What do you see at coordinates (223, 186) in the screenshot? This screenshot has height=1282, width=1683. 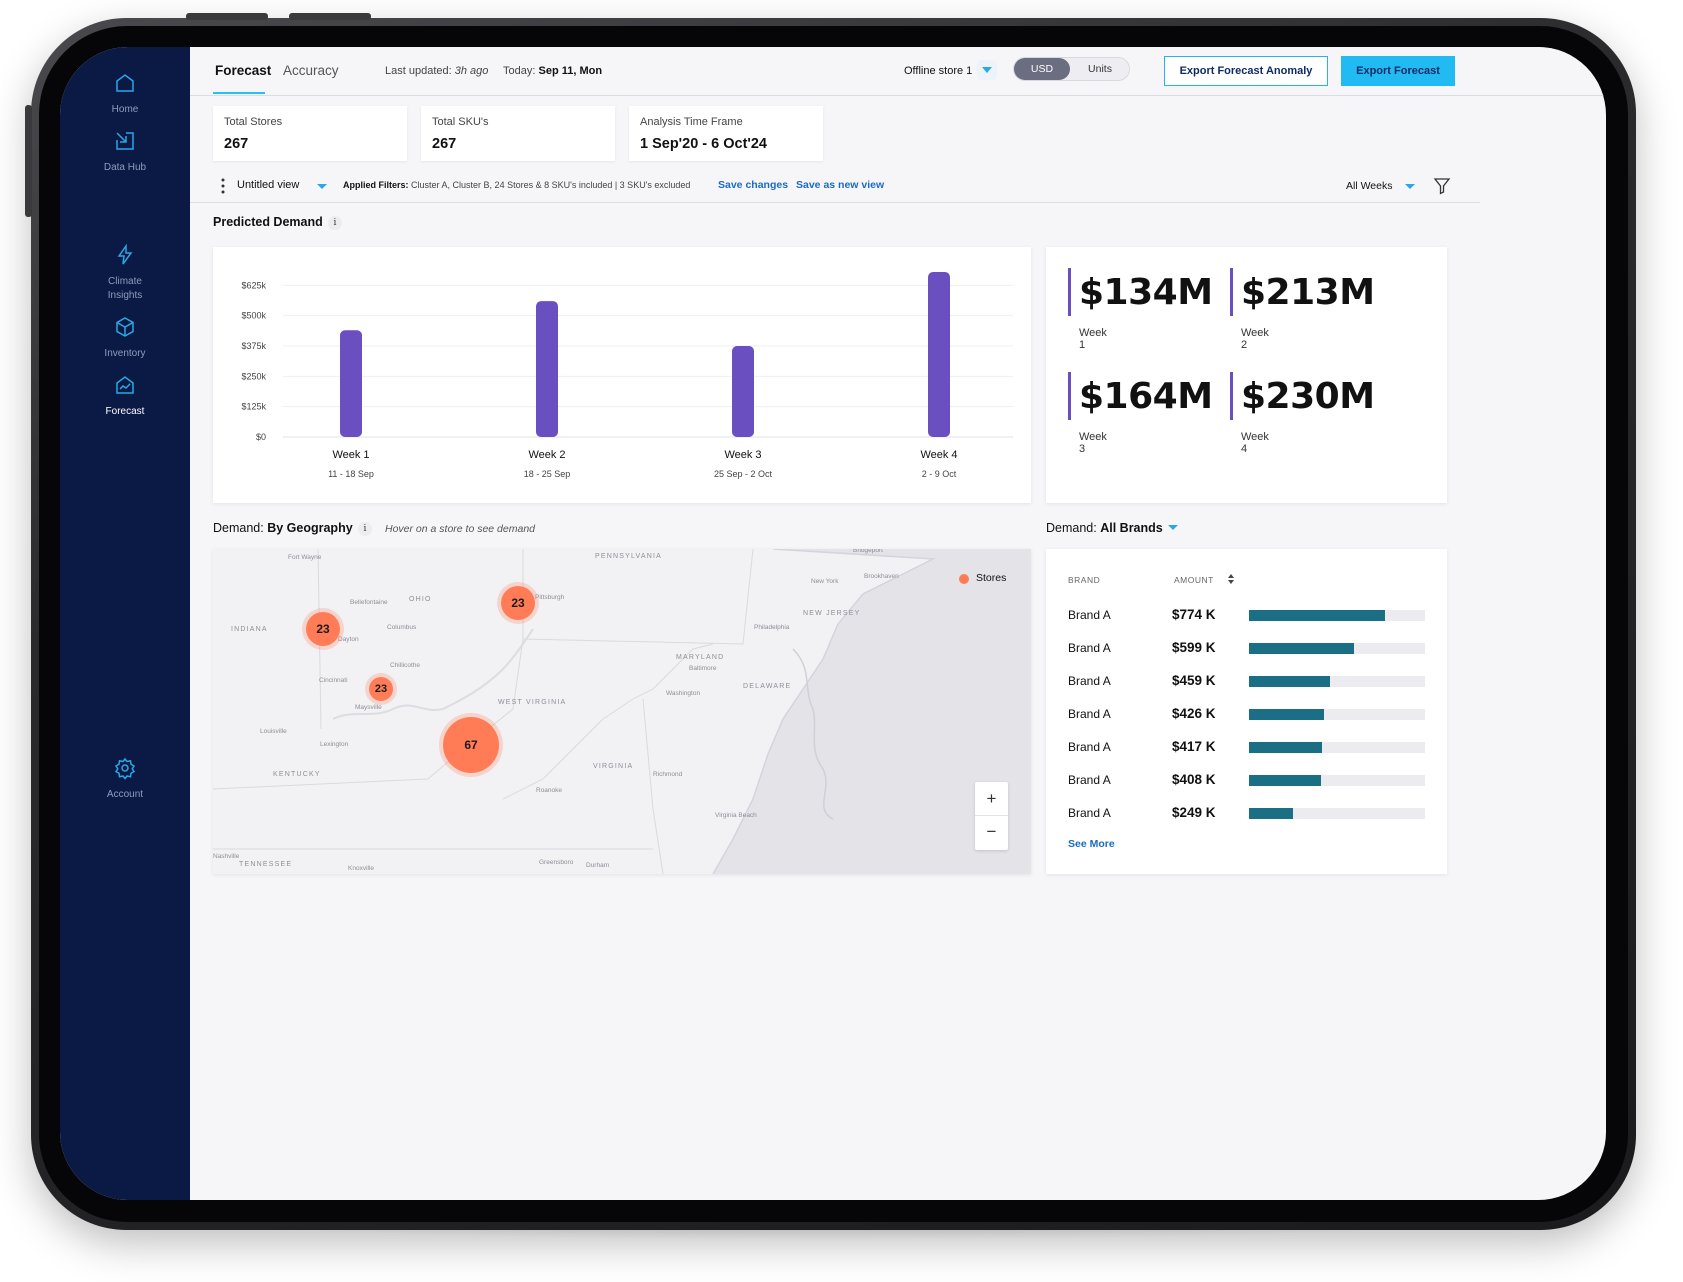 I see `kebab-menu-icon` at bounding box center [223, 186].